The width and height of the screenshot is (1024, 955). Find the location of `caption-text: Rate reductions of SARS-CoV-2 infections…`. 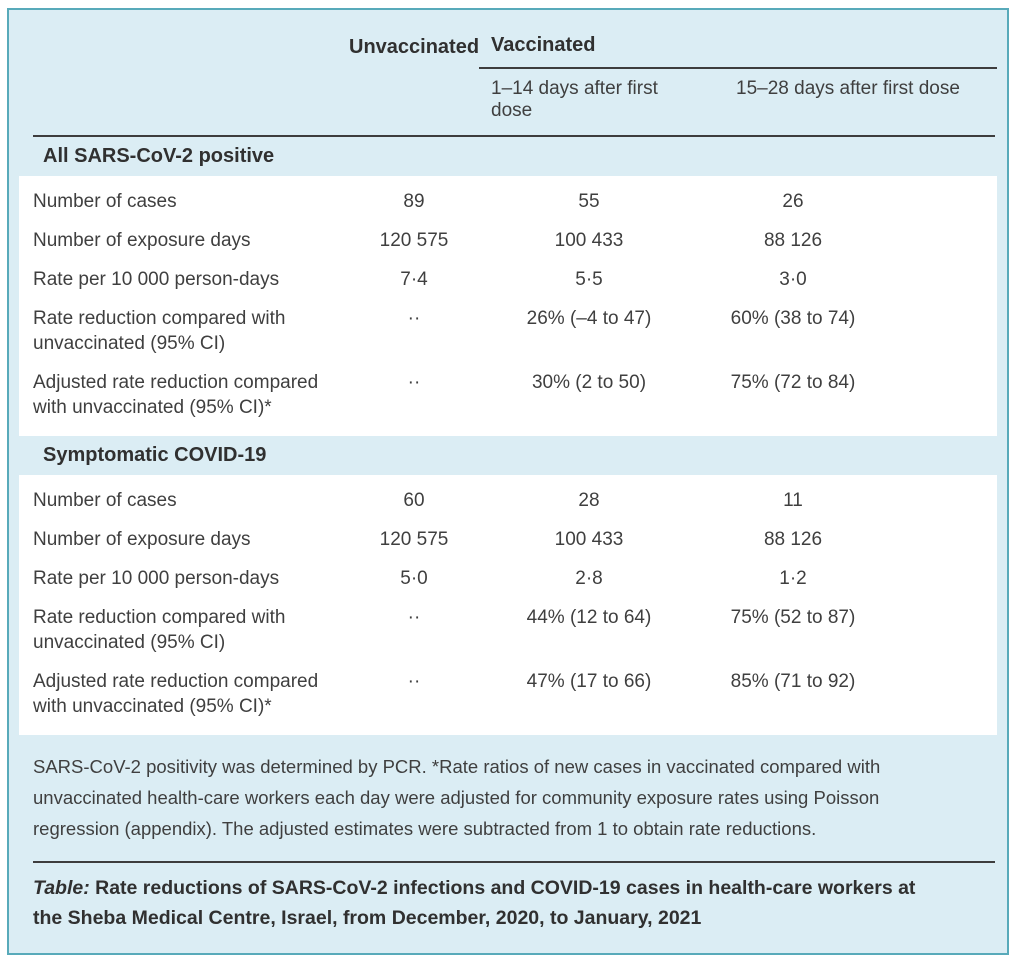

caption-text: Rate reductions of SARS-CoV-2 infections… is located at coordinates (474, 903).